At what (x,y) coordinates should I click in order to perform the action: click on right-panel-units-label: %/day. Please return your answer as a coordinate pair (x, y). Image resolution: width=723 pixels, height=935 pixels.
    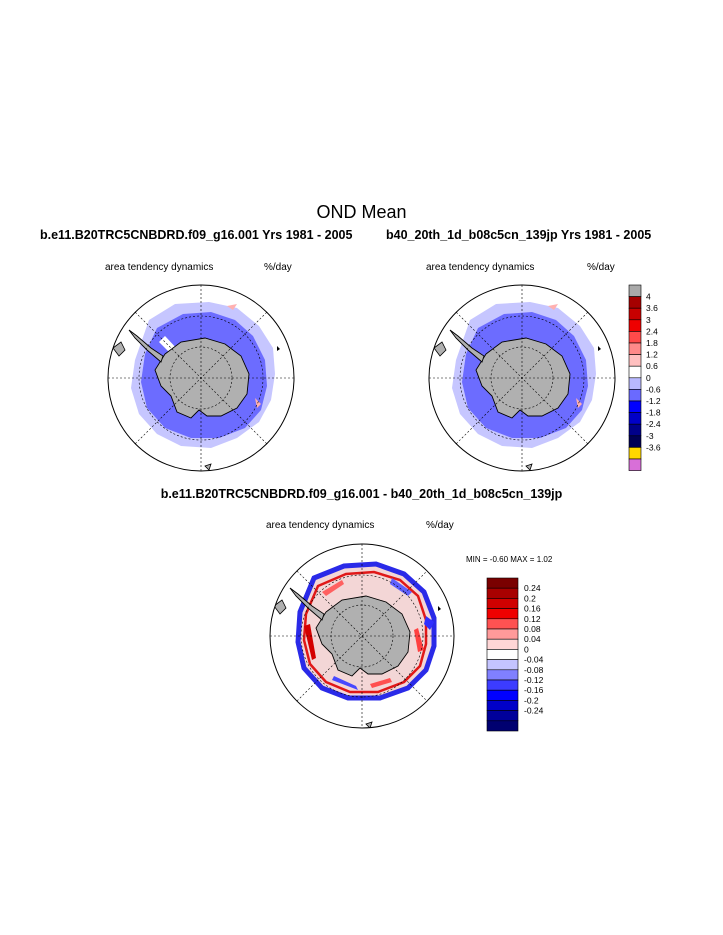
    Looking at the image, I should click on (601, 267).